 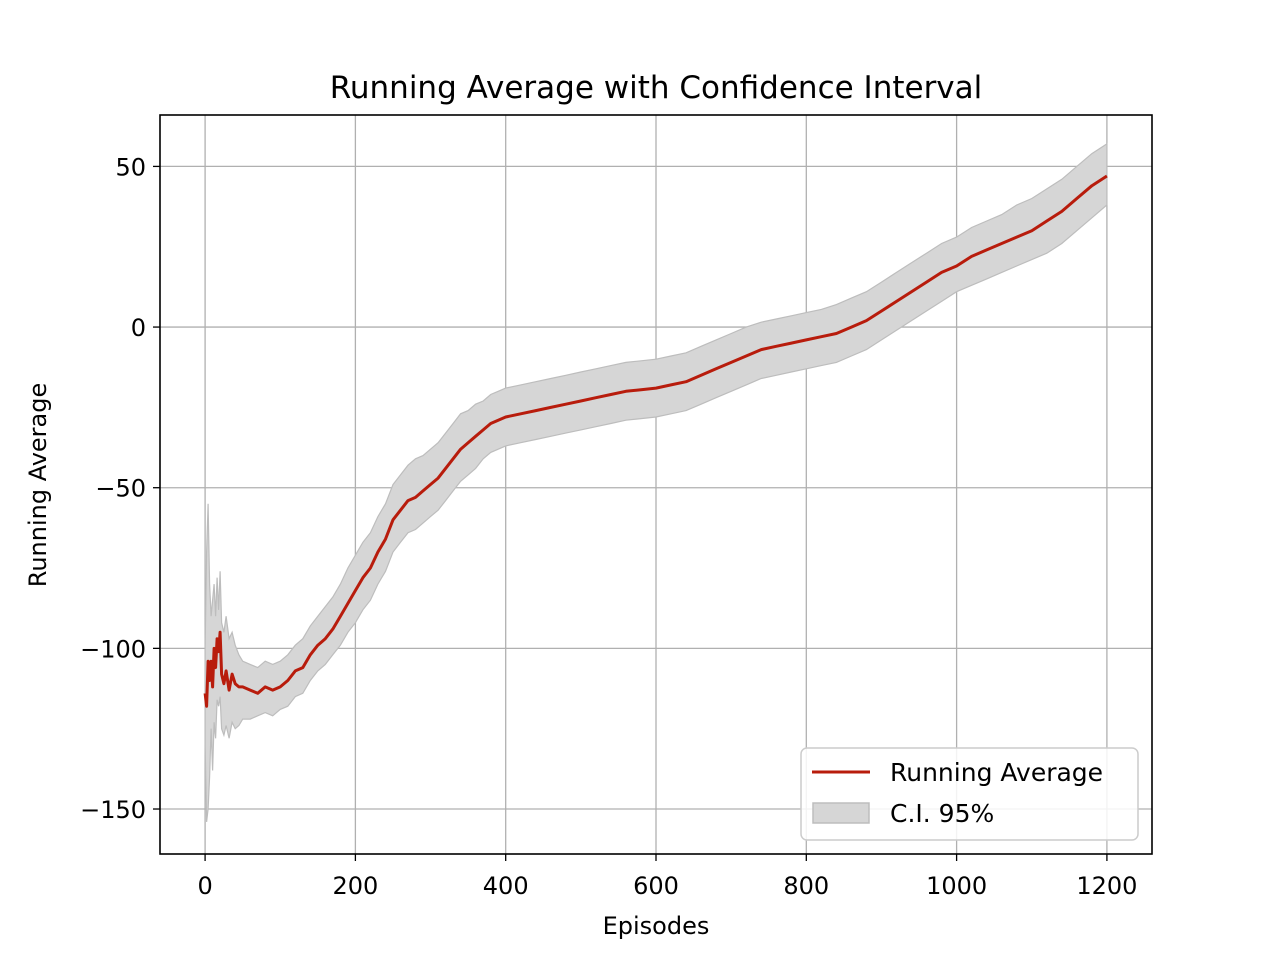 What do you see at coordinates (806, 886) in the screenshot?
I see `x-tick-label: 800` at bounding box center [806, 886].